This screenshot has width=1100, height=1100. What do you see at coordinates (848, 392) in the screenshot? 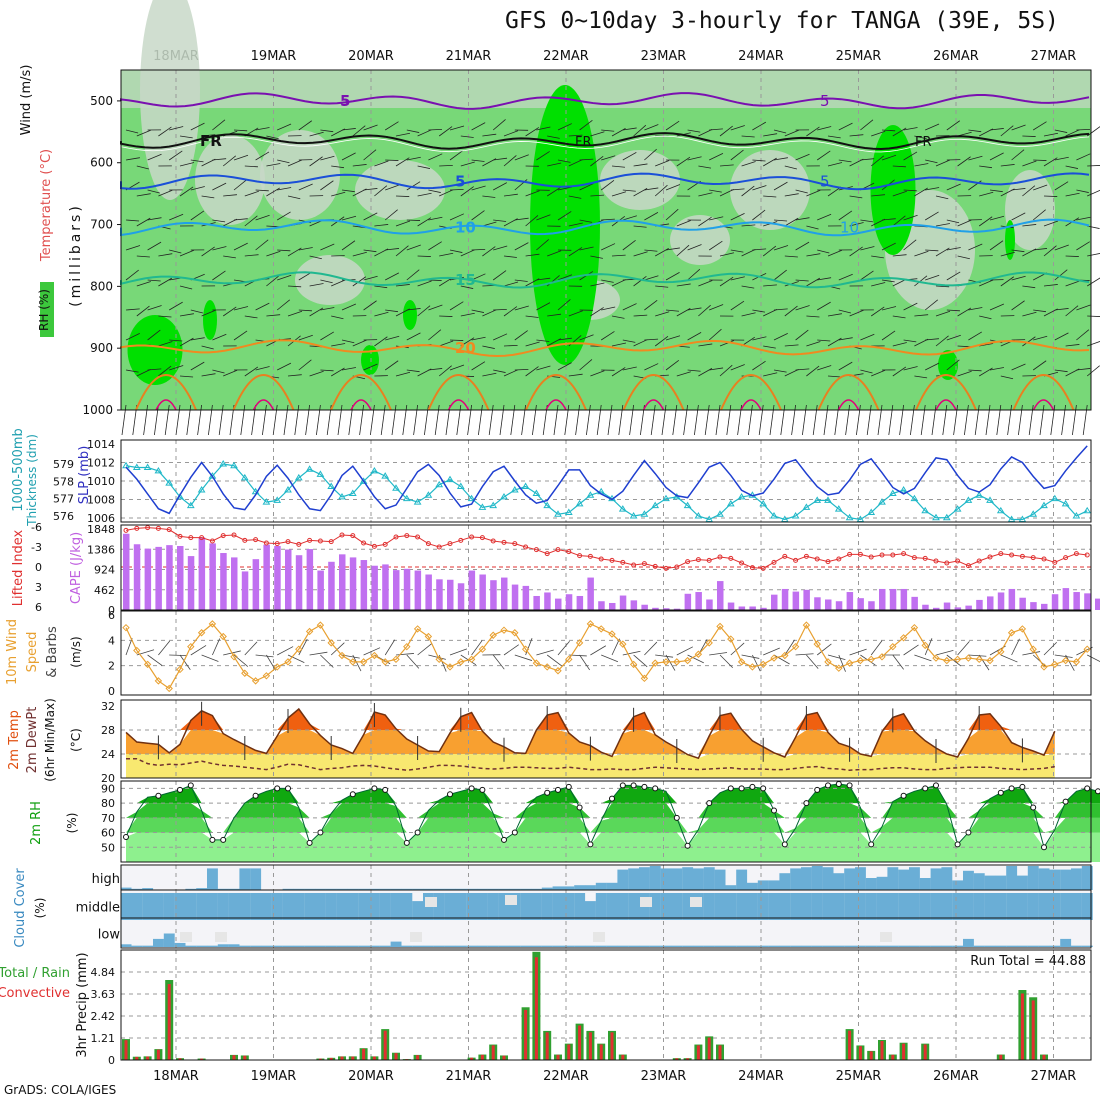
I see `surface-temperature-contour` at bounding box center [848, 392].